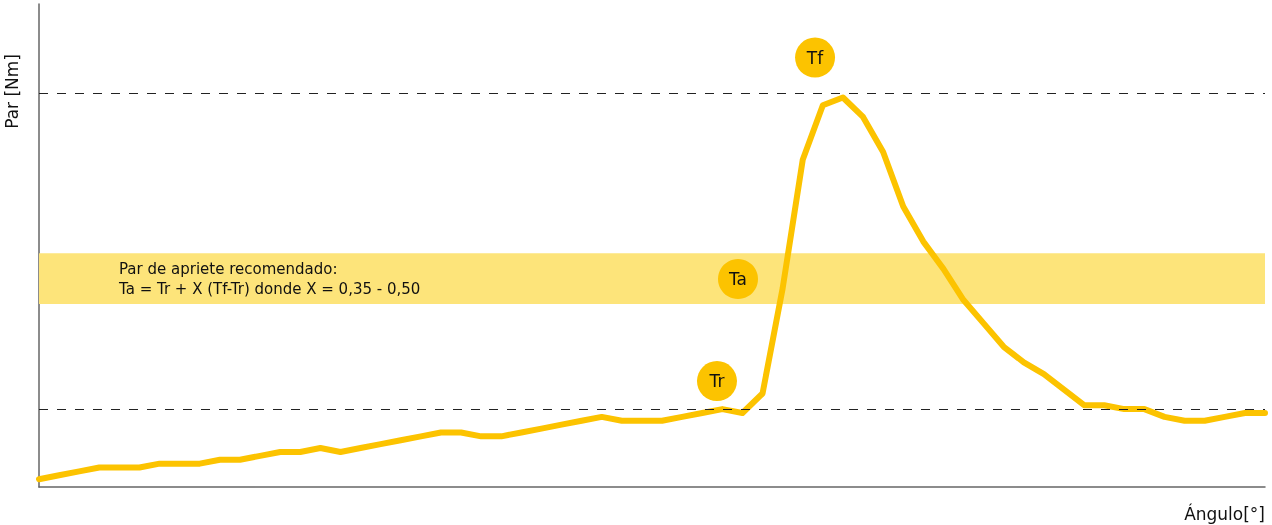 The image size is (1272, 525). What do you see at coordinates (737, 279) in the screenshot?
I see `annotation: Ta` at bounding box center [737, 279].